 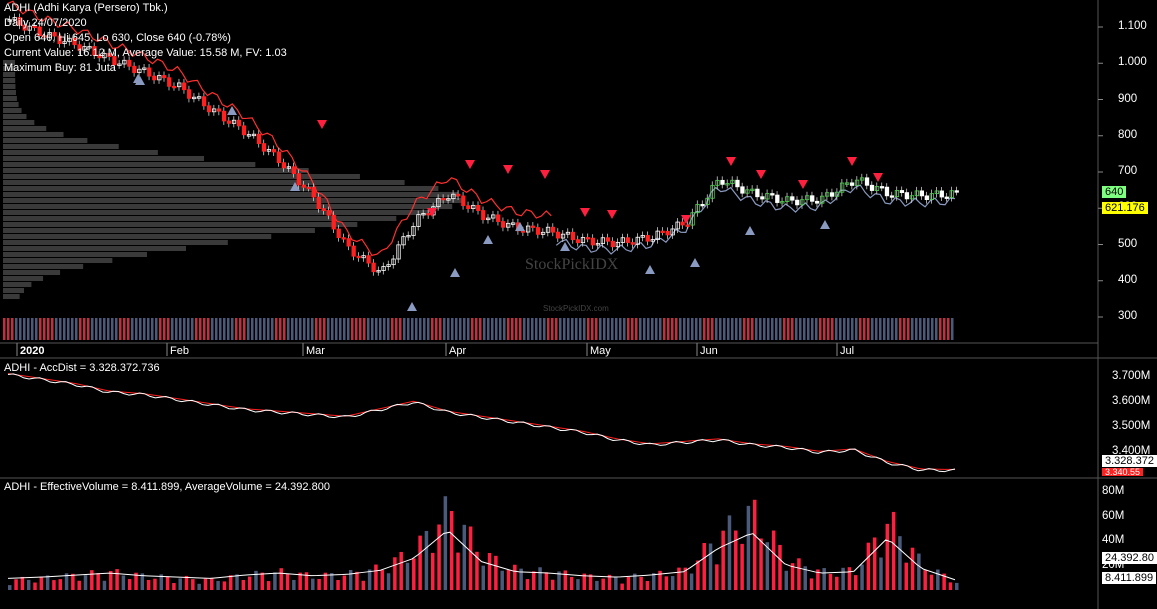 What do you see at coordinates (1114, 192) in the screenshot?
I see `close-price-tag: 640` at bounding box center [1114, 192].